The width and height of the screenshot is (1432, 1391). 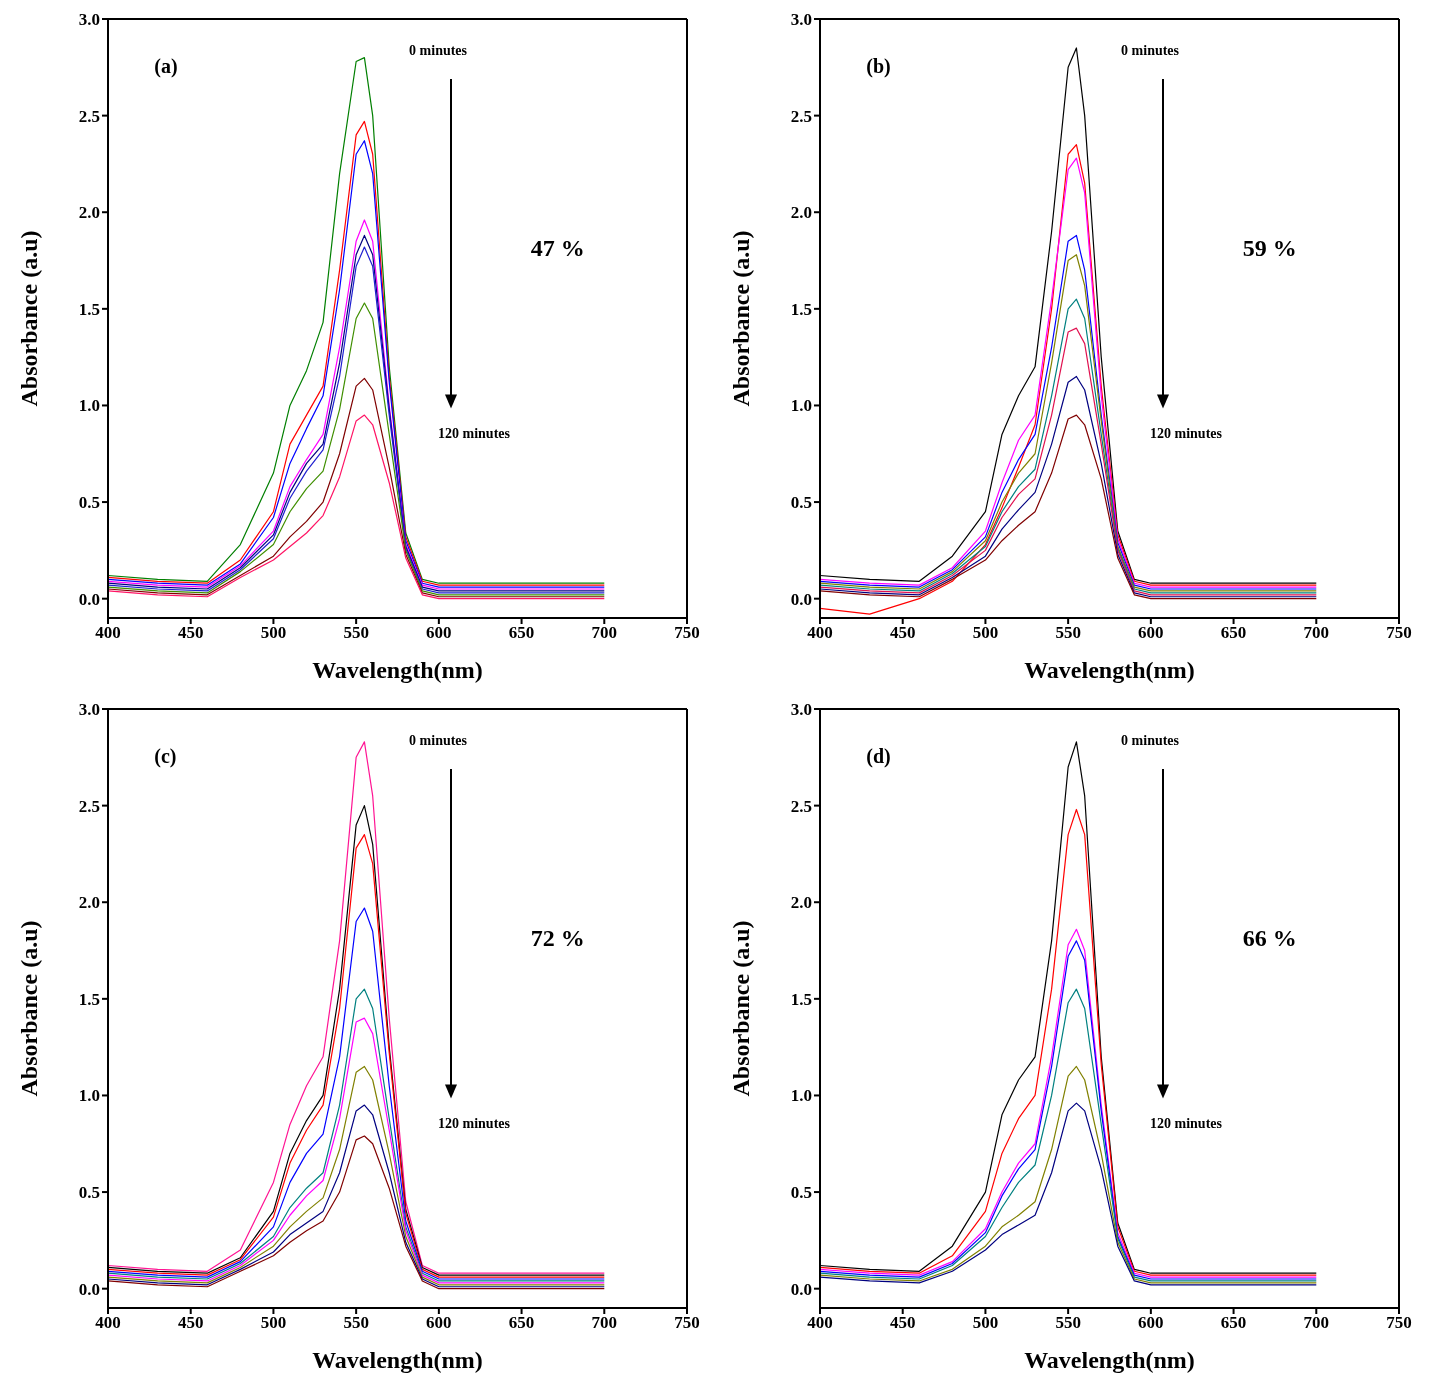 What do you see at coordinates (878, 66) in the screenshot?
I see `annotation: (b)` at bounding box center [878, 66].